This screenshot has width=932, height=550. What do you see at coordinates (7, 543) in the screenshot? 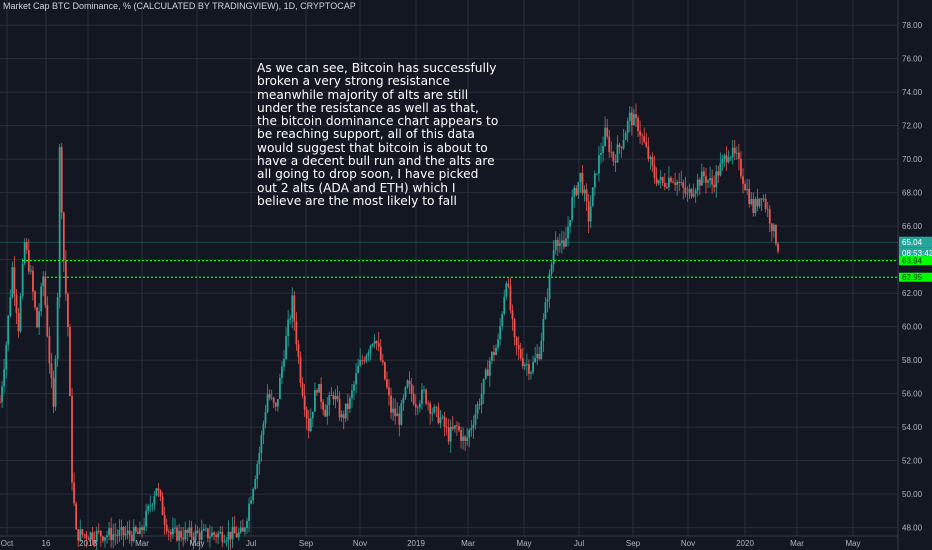
I see `x-tick-label: Oct` at bounding box center [7, 543].